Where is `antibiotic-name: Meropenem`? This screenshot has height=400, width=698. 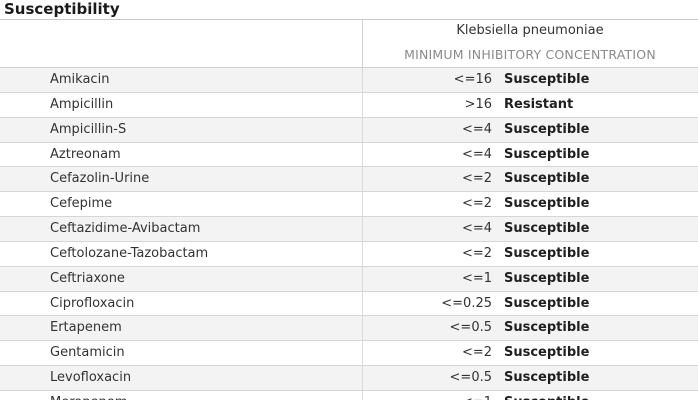 antibiotic-name: Meropenem is located at coordinates (88, 395).